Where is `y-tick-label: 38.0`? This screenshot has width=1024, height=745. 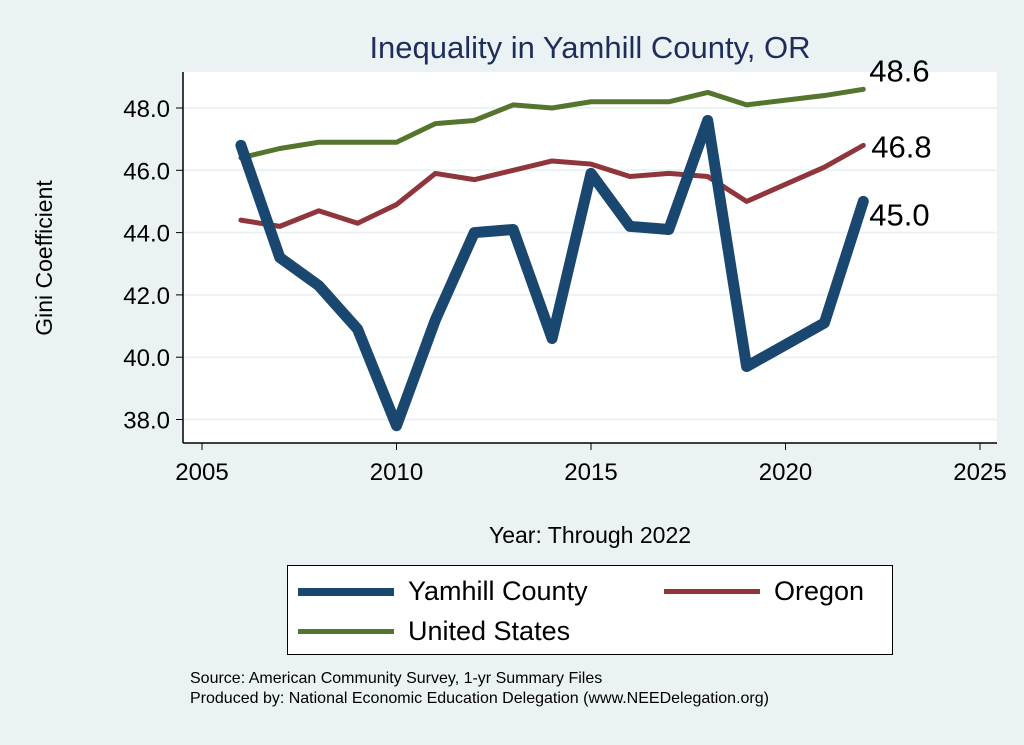 y-tick-label: 38.0 is located at coordinates (146, 421).